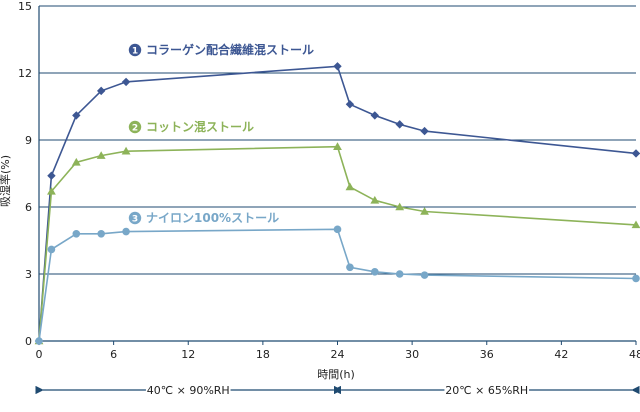 The image size is (640, 412). Describe the element at coordinates (230, 49) in the screenshot. I see `series-name: コラーゲン配合繊維混ストール` at that location.